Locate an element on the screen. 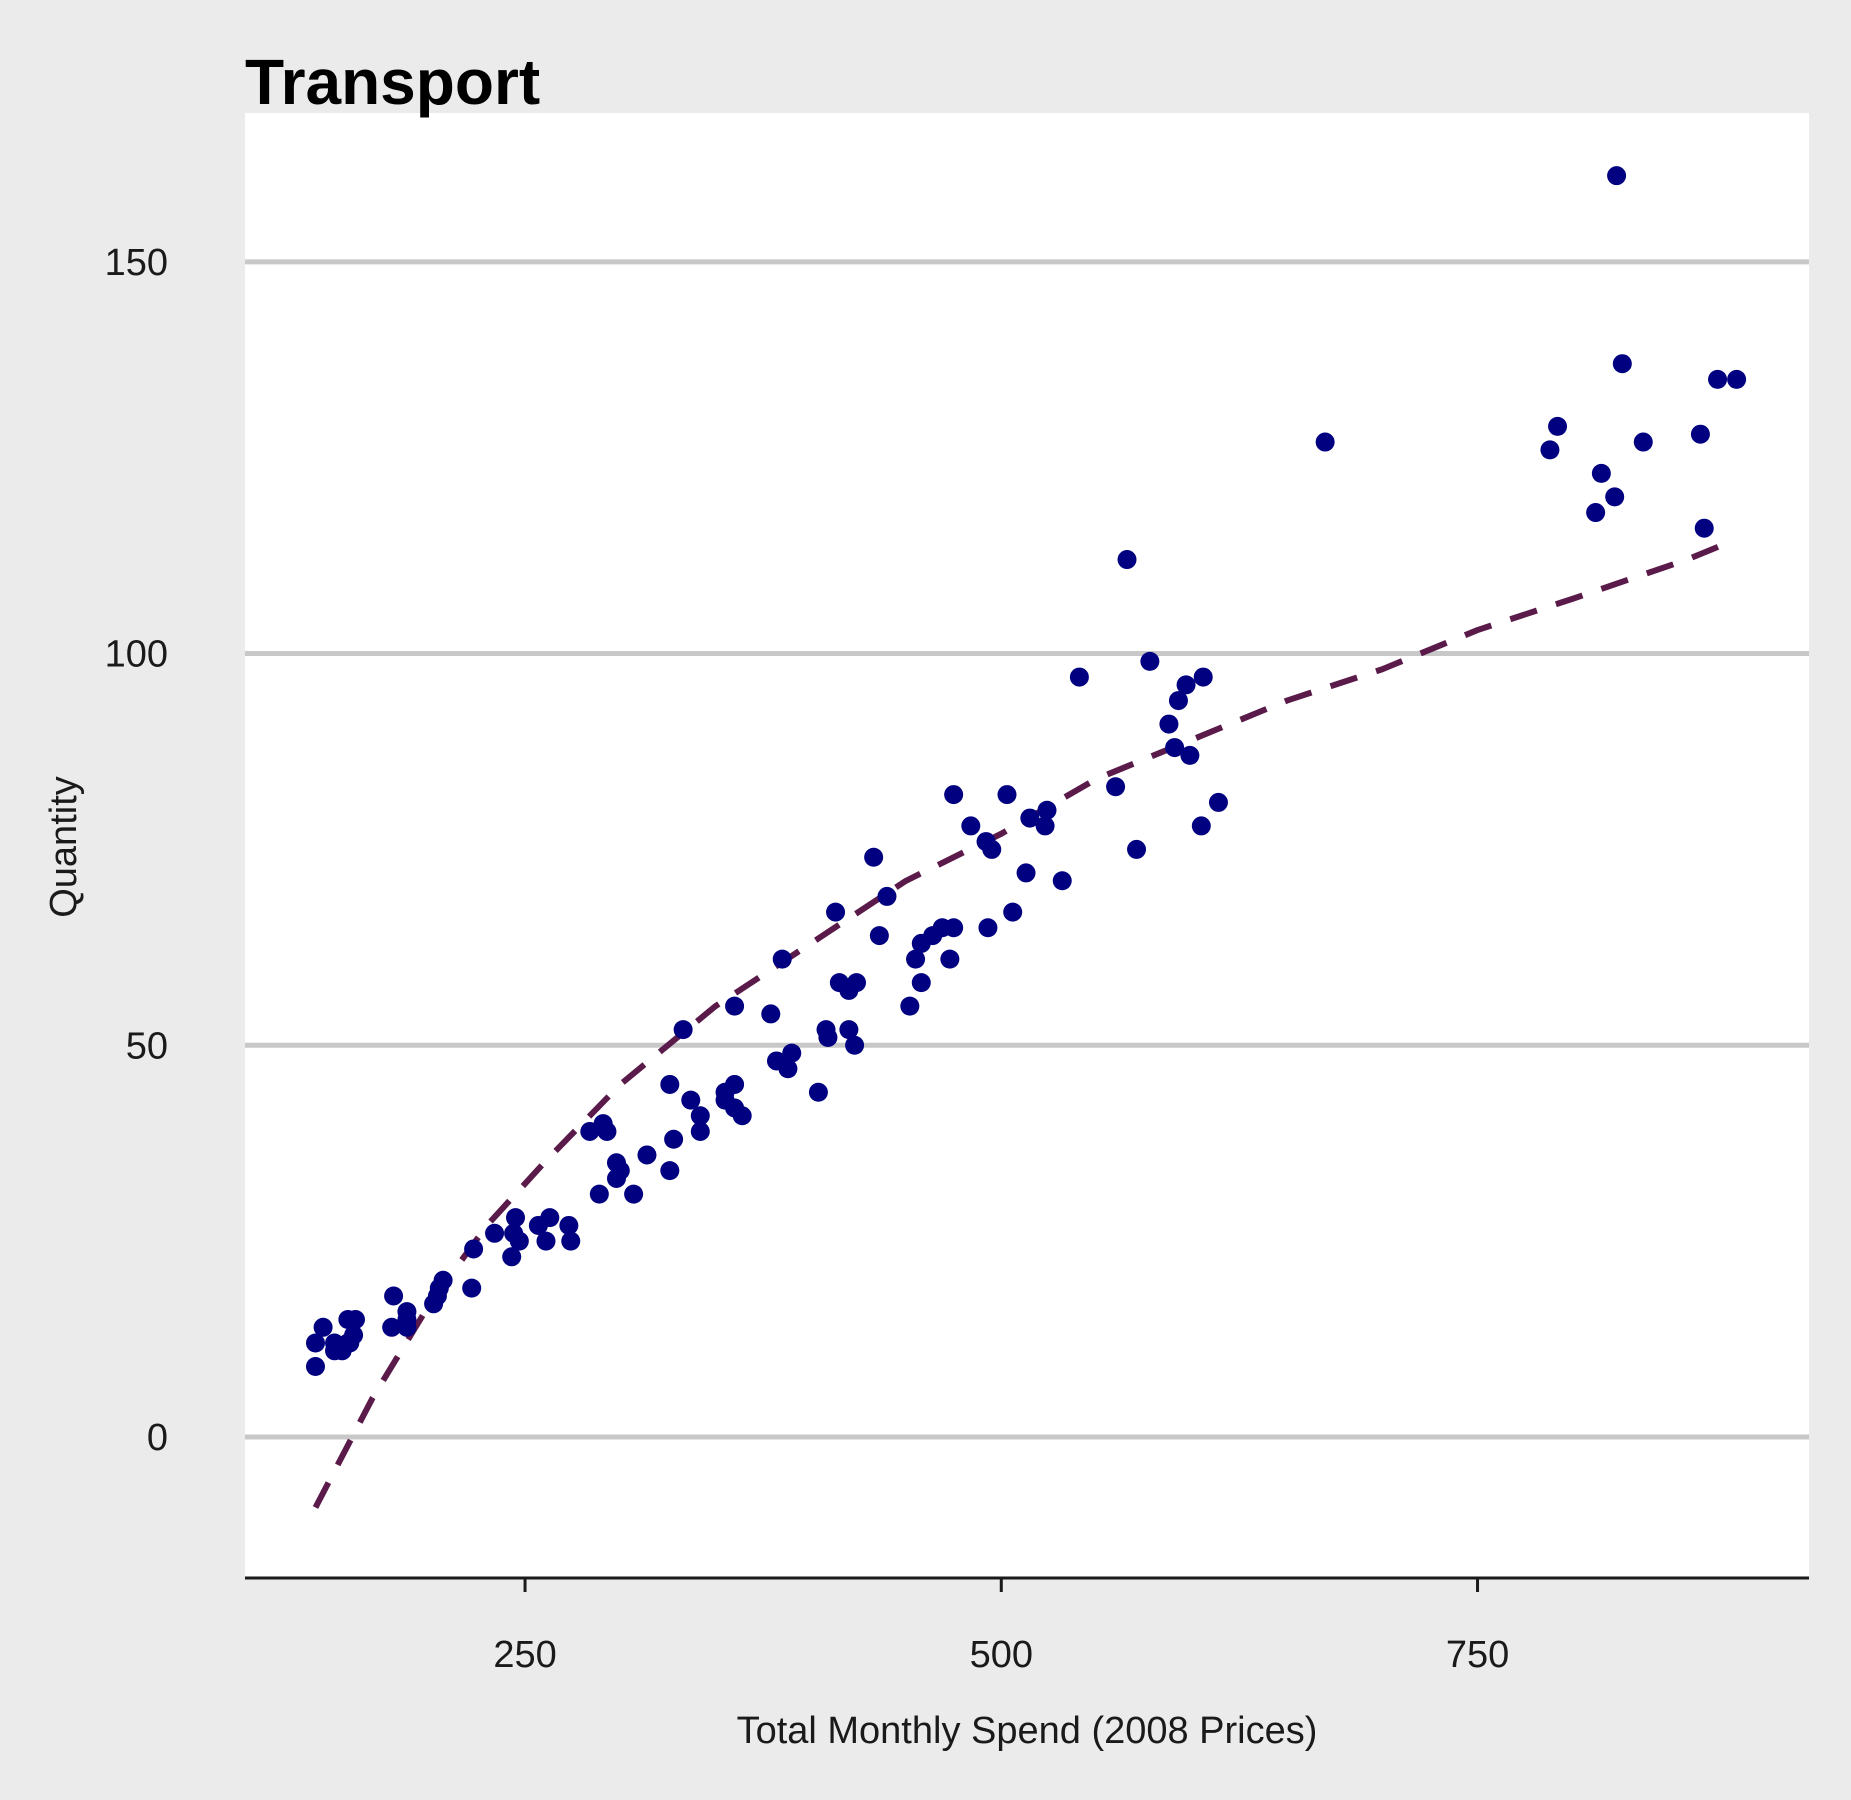  y-tick-label: 150 is located at coordinates (136, 263).